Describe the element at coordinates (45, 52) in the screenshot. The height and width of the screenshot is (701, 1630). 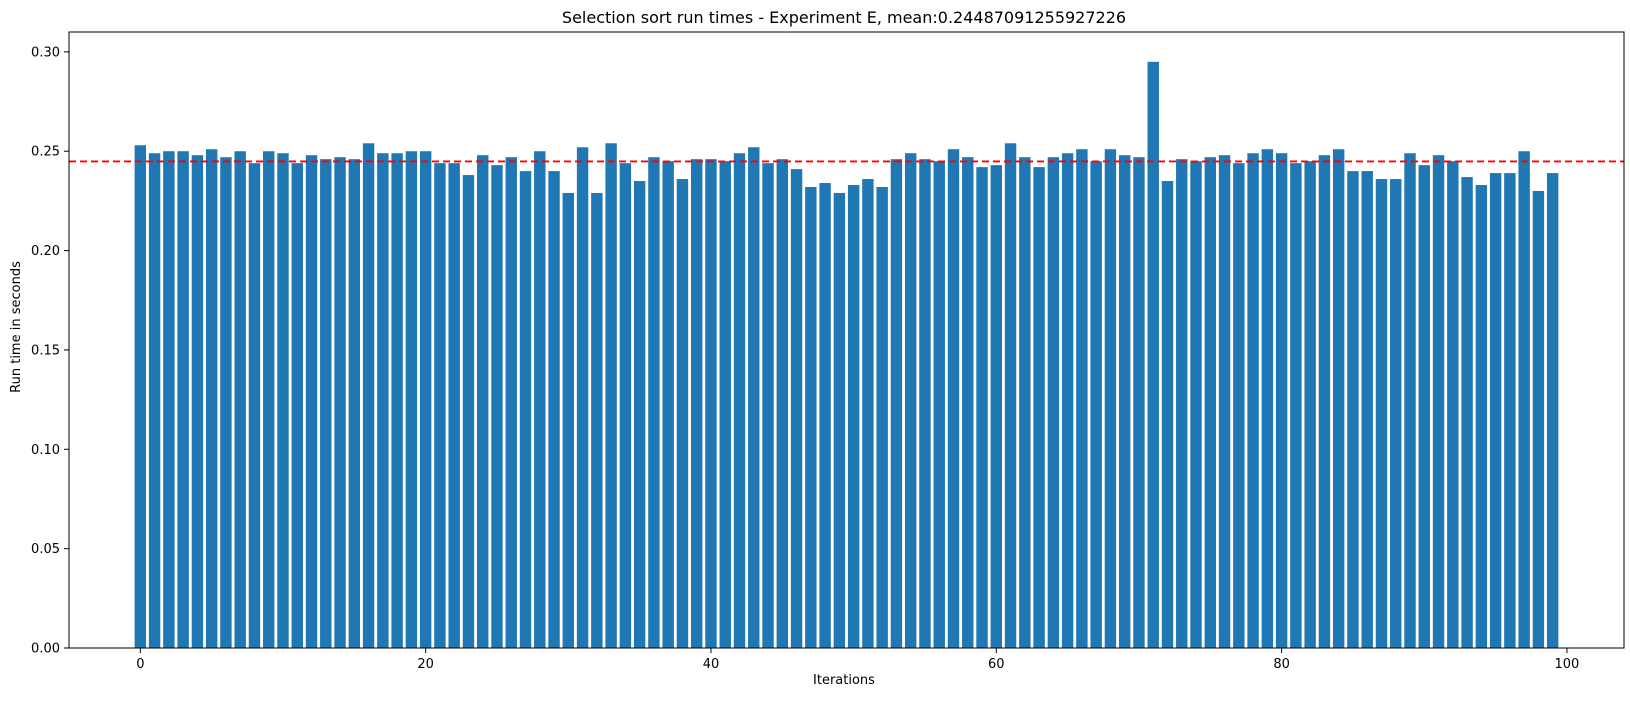
I see `y-tick-label: 0.30` at that location.